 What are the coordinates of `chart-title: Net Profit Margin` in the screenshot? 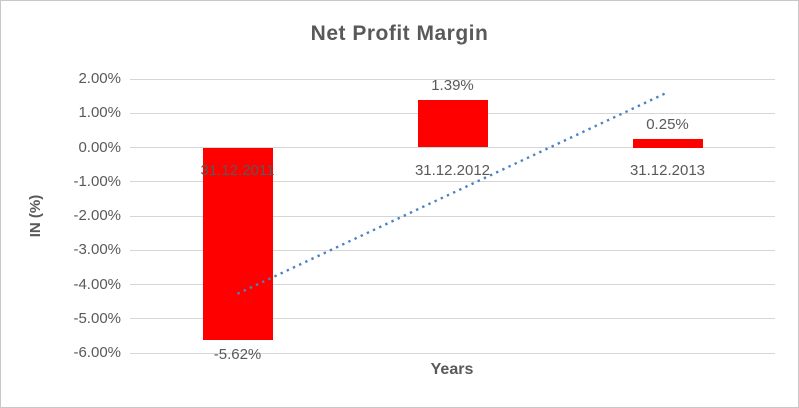 It's located at (399, 33).